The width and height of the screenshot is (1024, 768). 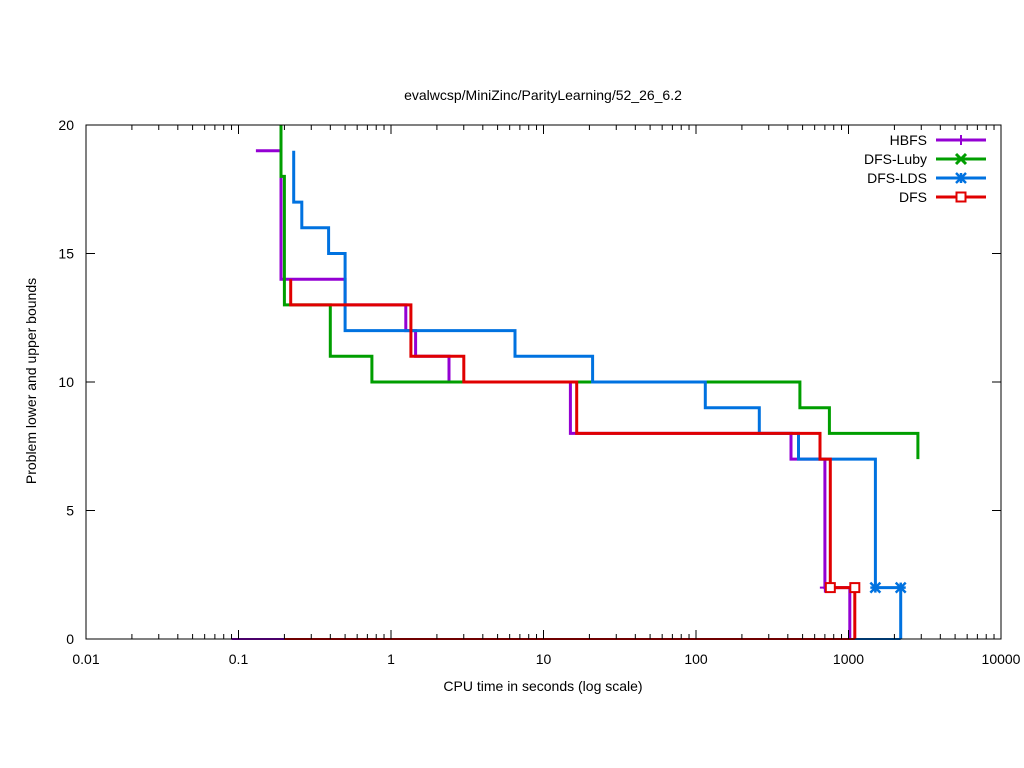 What do you see at coordinates (1001, 659) in the screenshot?
I see `x-tick-label: 10000` at bounding box center [1001, 659].